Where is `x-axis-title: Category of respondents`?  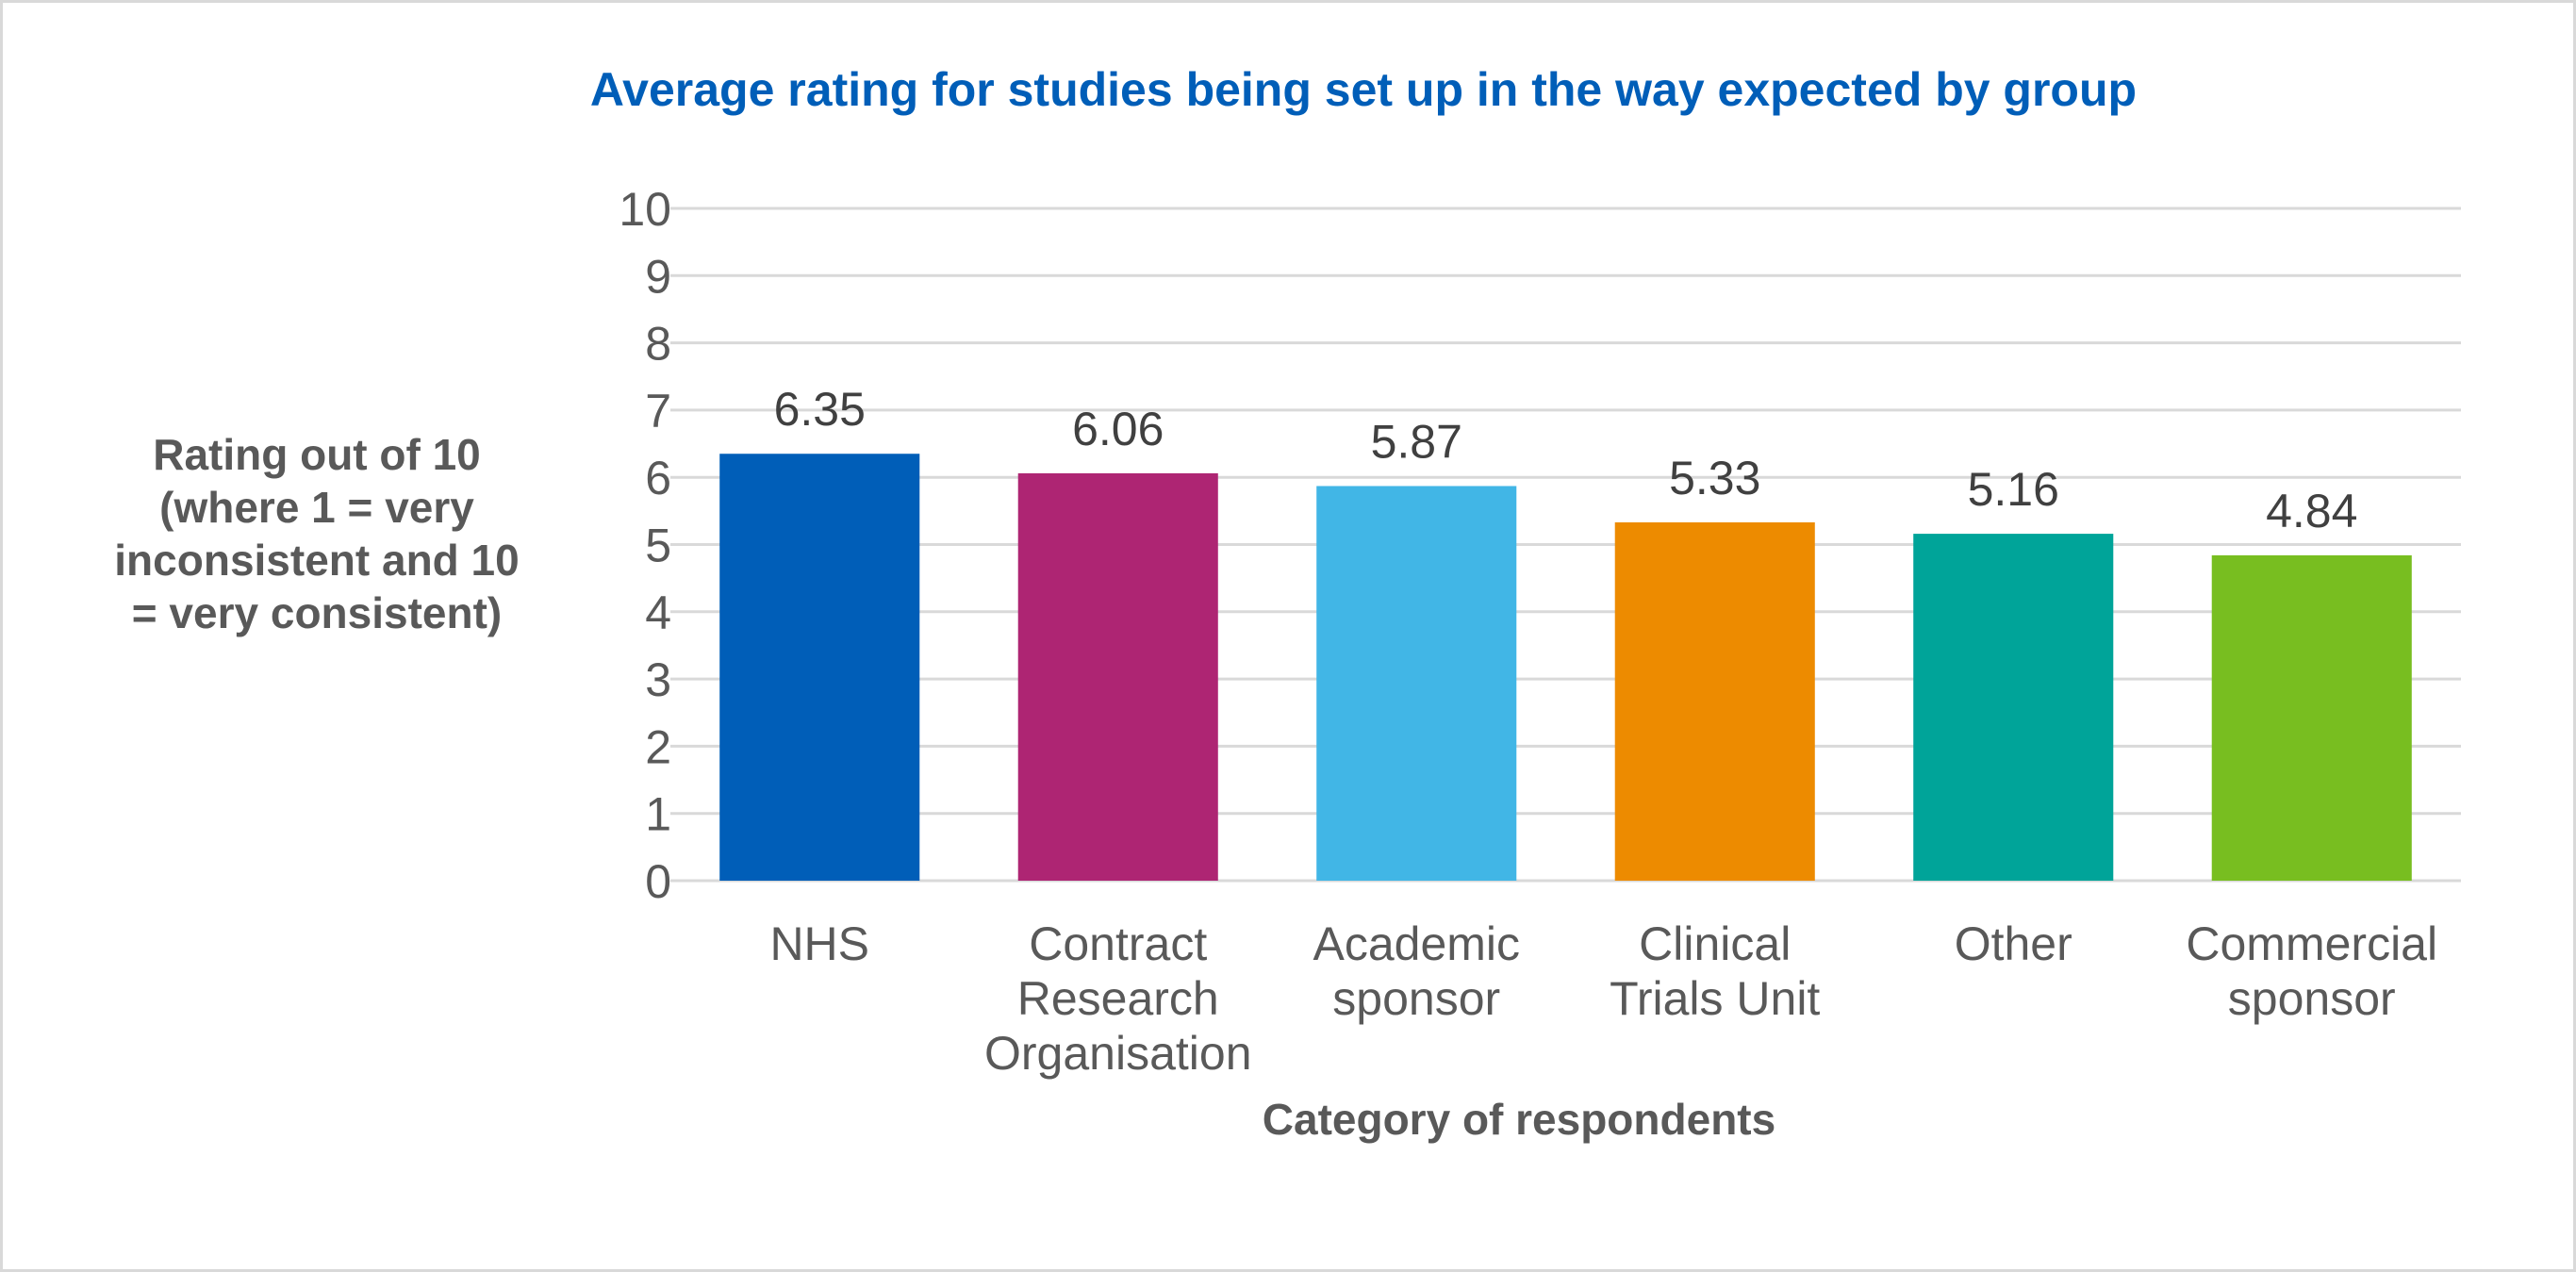 x-axis-title: Category of respondents is located at coordinates (1519, 1119).